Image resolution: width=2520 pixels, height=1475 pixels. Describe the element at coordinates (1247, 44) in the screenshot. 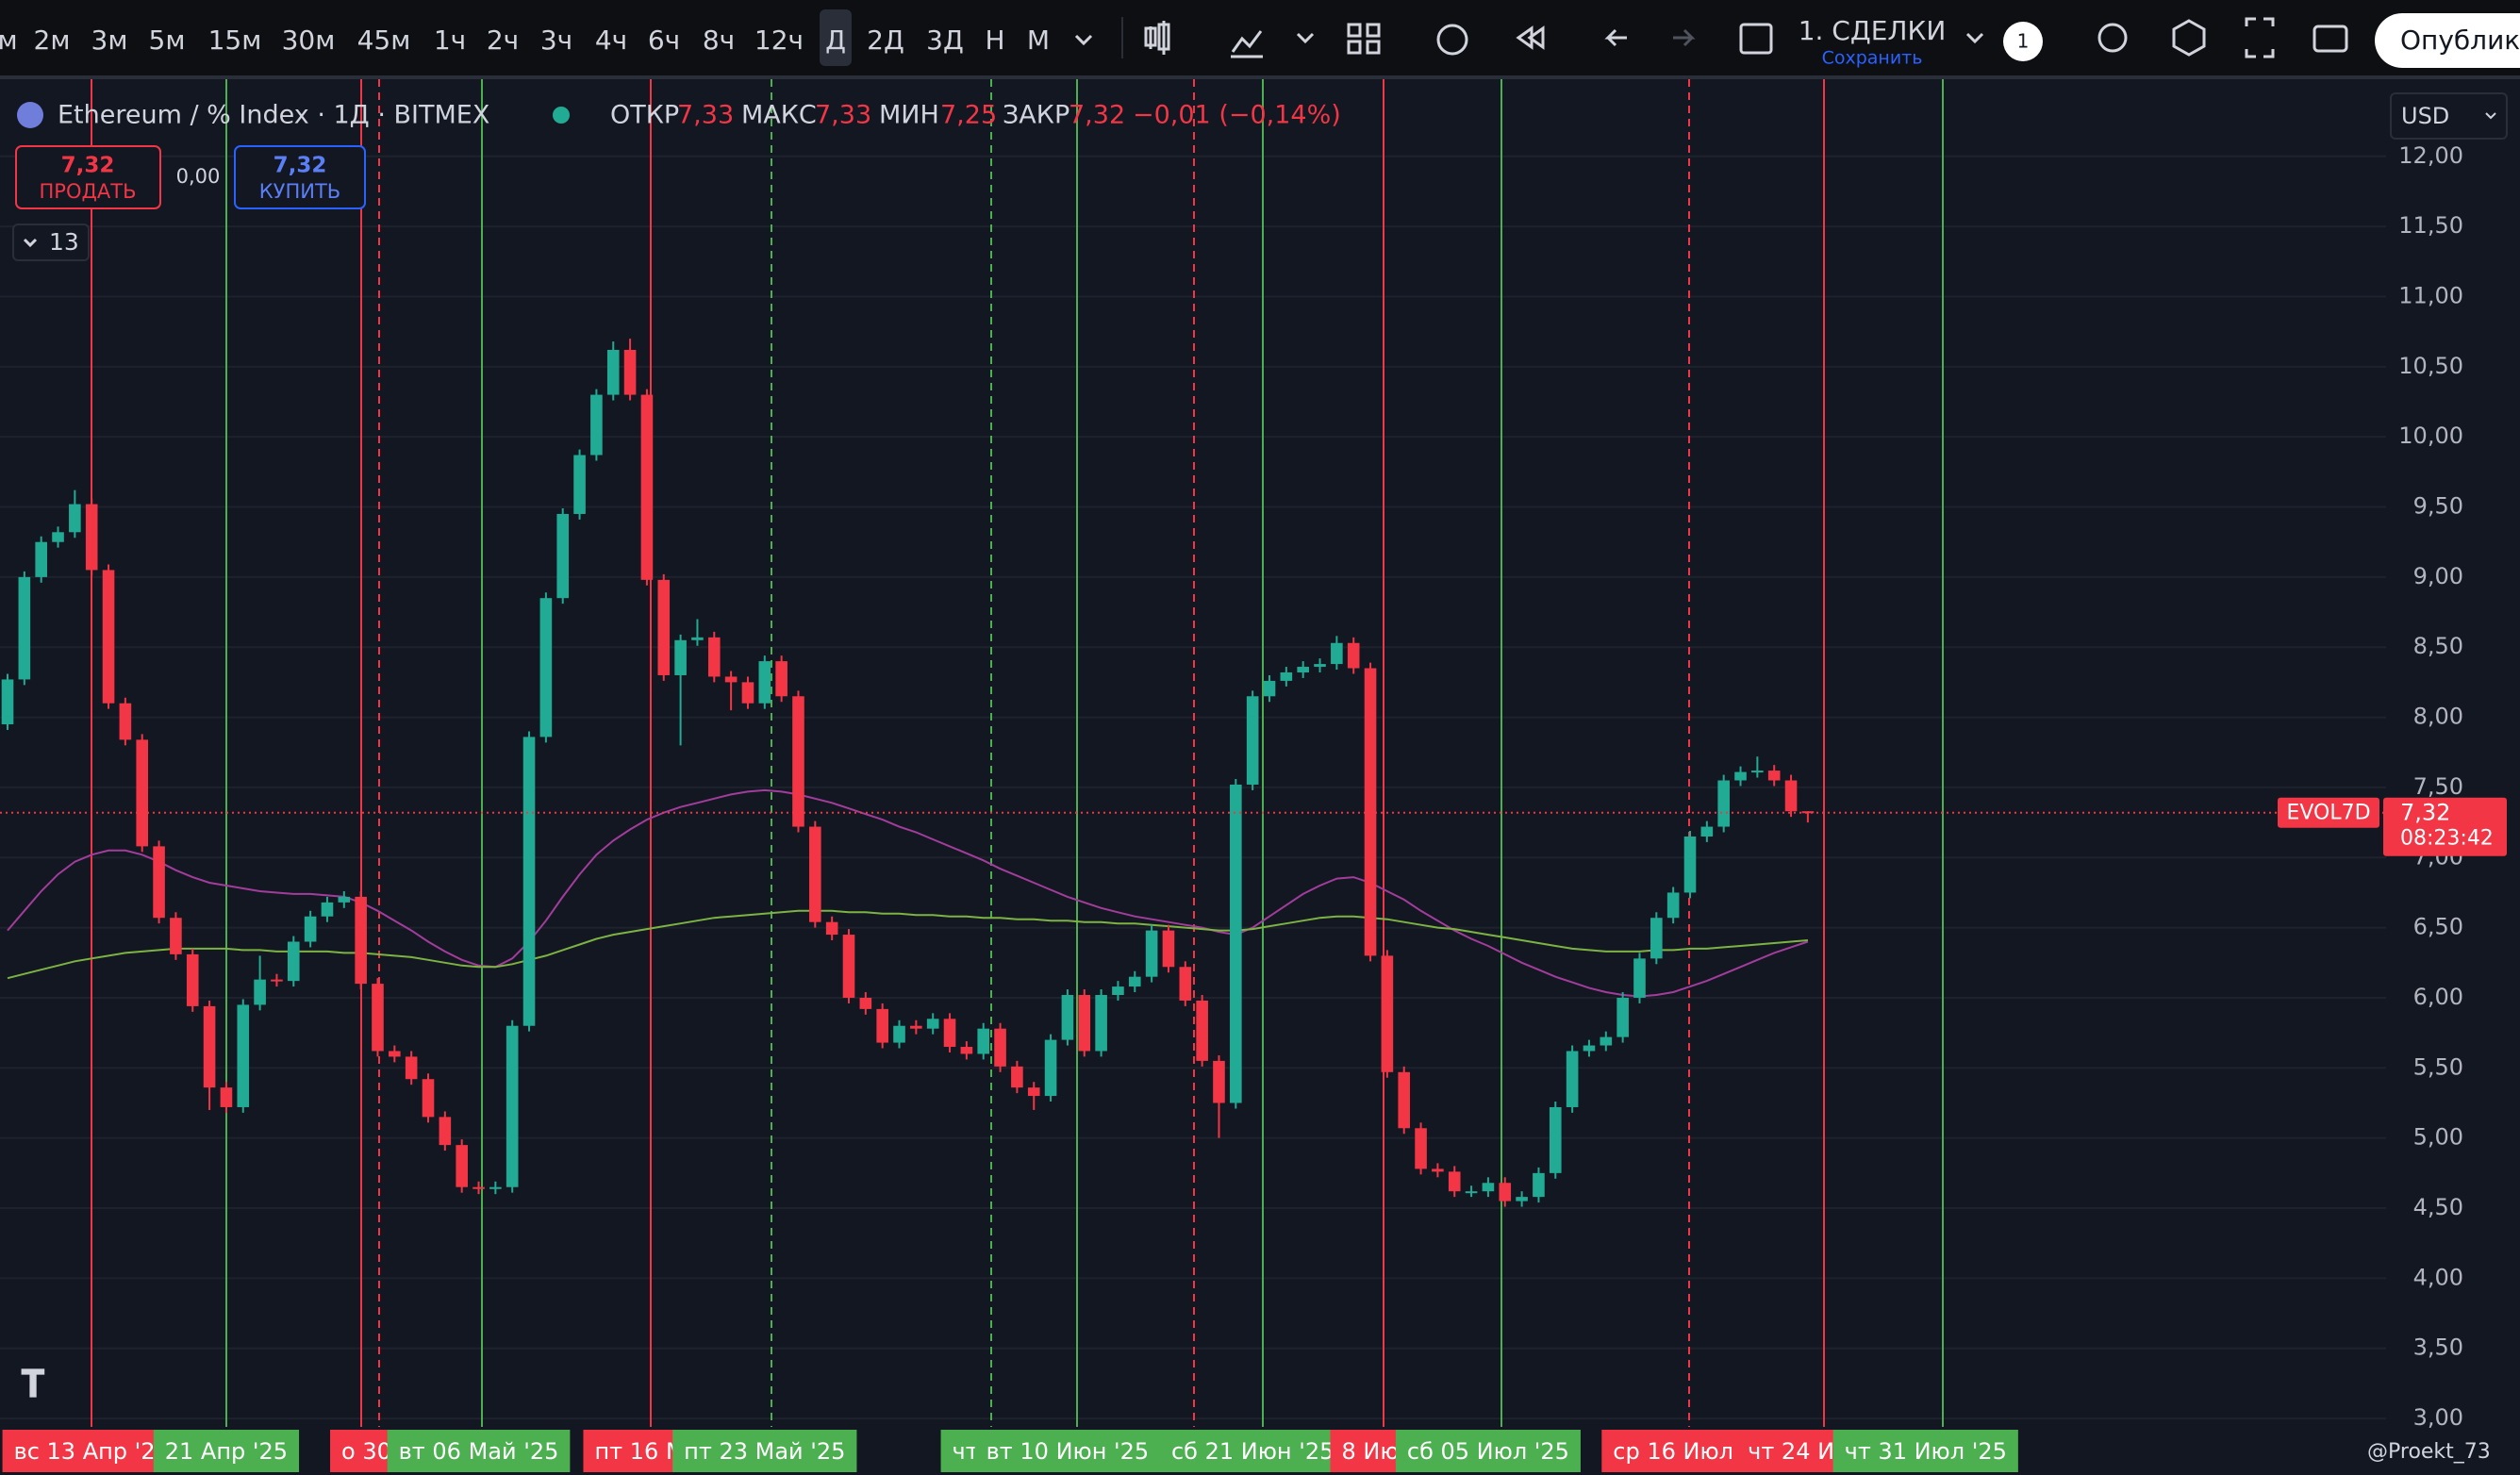

I see `indicators-icon` at that location.